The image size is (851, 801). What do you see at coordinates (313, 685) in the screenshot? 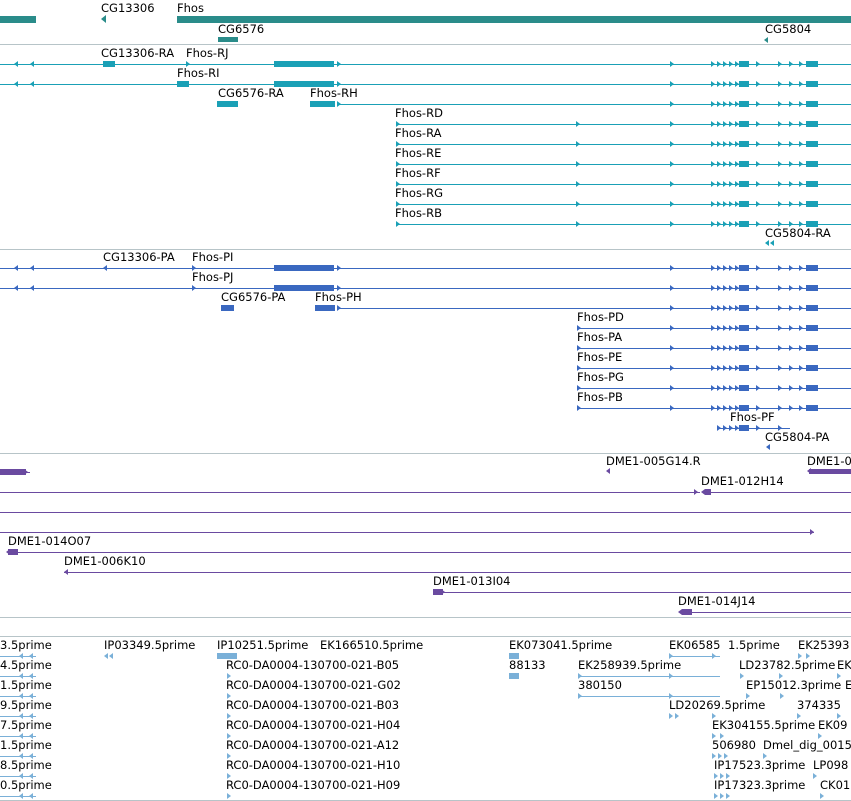
I see `feature-label: RC0-DA0004-130700-021-G02` at bounding box center [313, 685].